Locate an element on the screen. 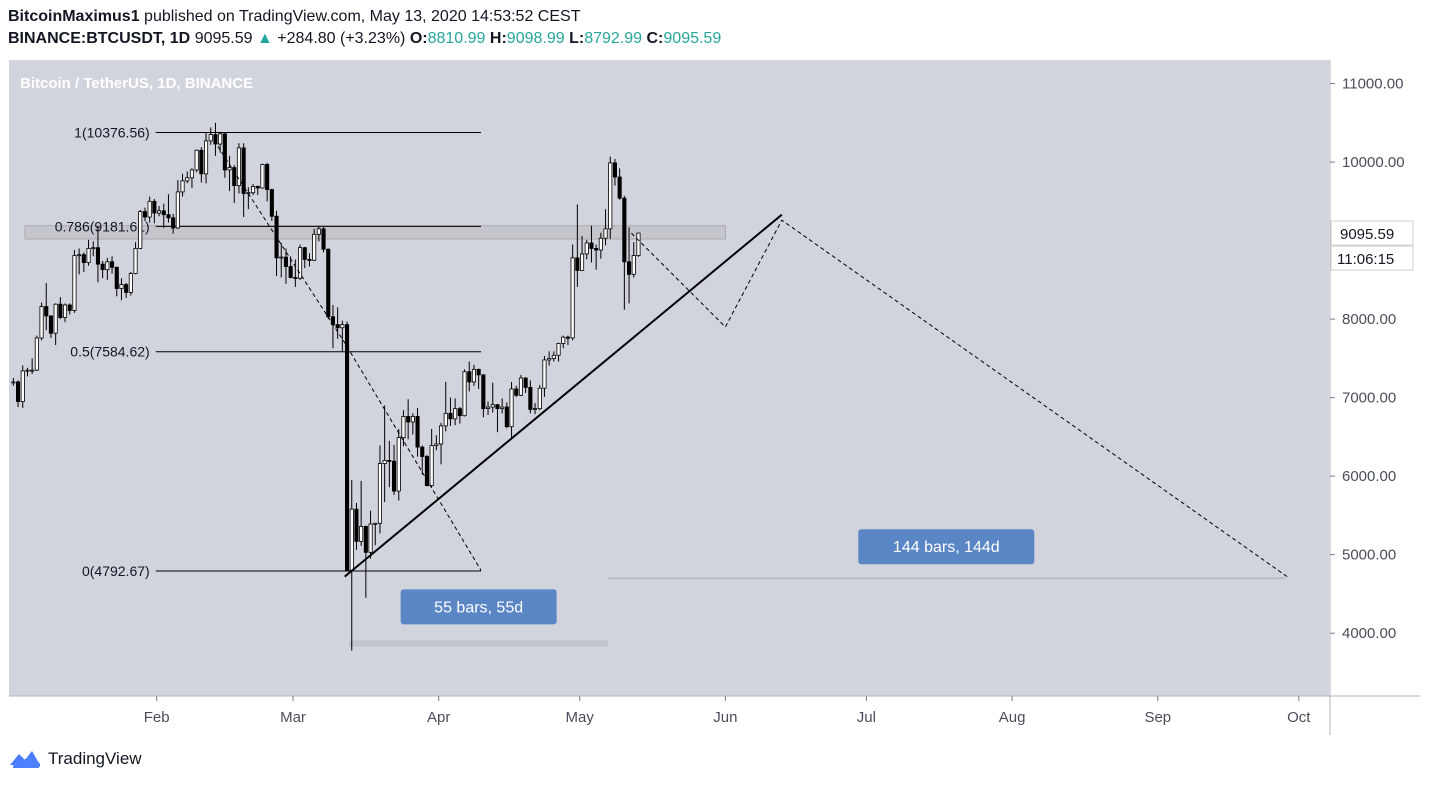  x-tick-label: Feb is located at coordinates (157, 717).